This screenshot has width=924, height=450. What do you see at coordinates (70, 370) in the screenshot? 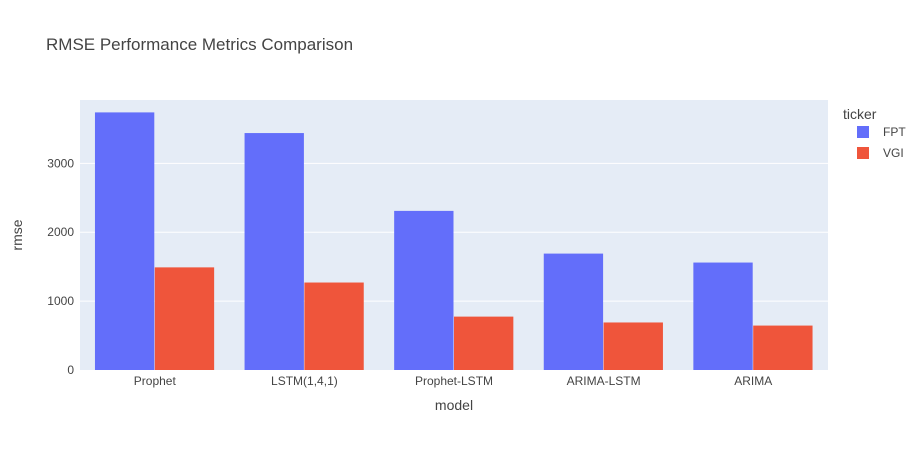
I see `y-tick-label: 0` at bounding box center [70, 370].